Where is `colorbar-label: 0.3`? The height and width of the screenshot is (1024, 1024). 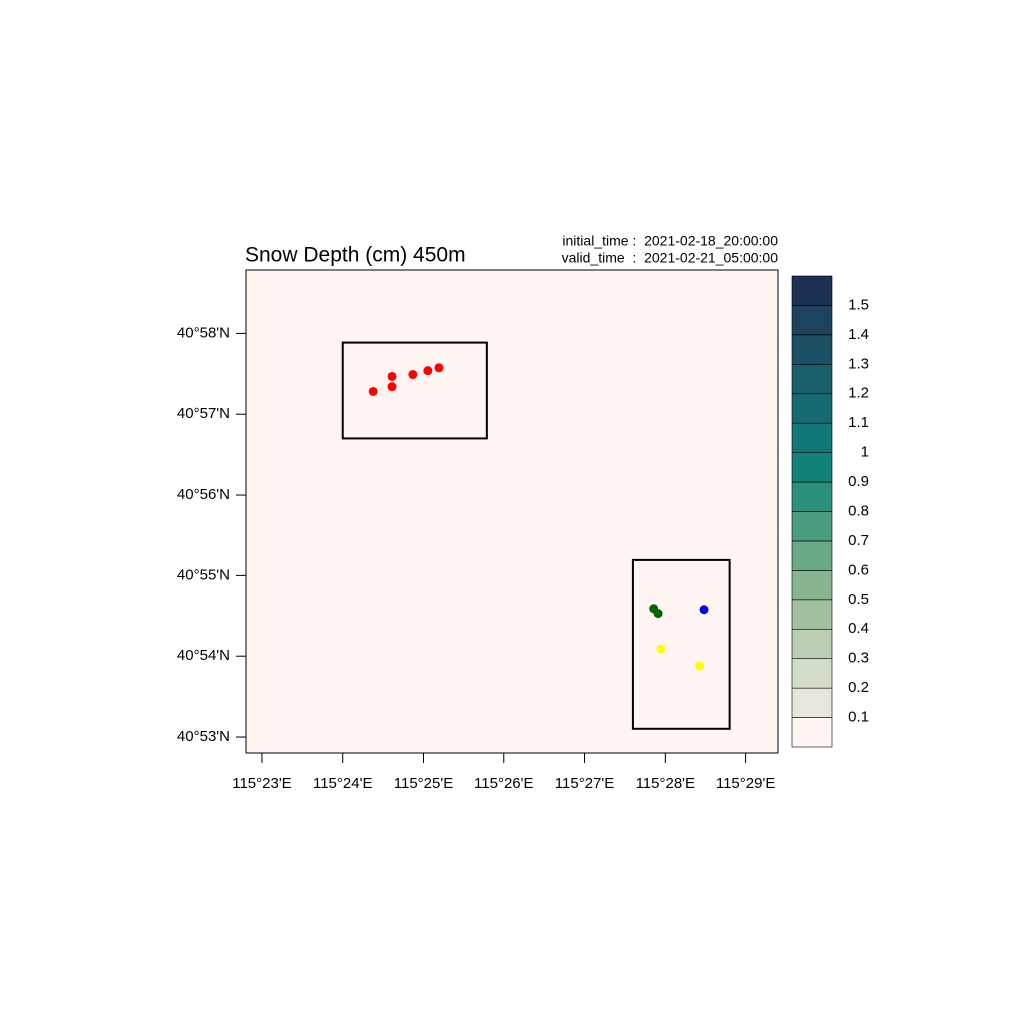 colorbar-label: 0.3 is located at coordinates (858, 658).